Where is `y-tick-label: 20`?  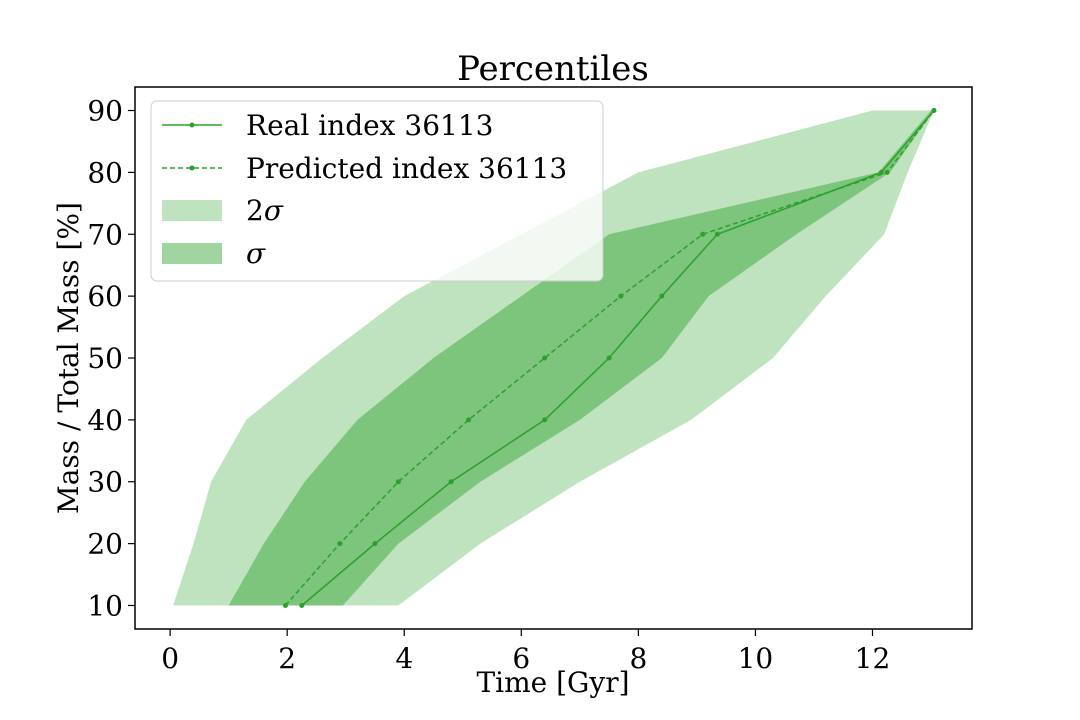
y-tick-label: 20 is located at coordinates (105, 544).